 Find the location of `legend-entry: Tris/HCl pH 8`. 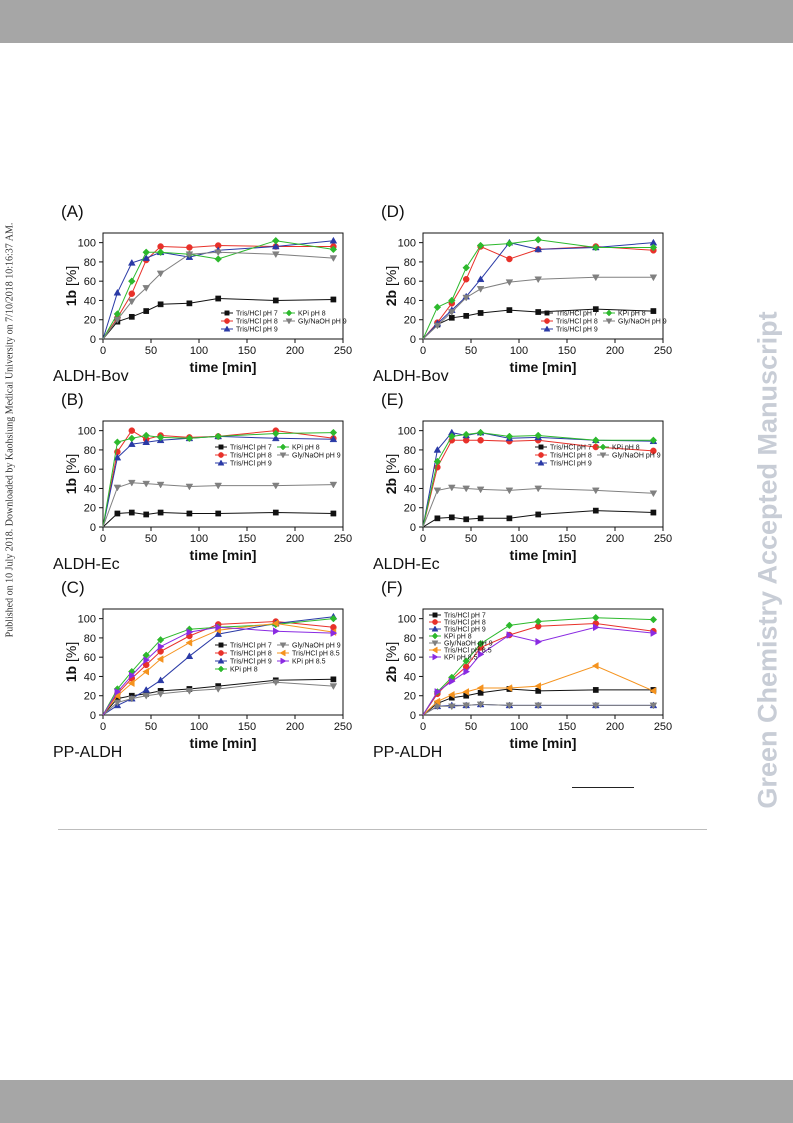

legend-entry: Tris/HCl pH 8 is located at coordinates (257, 322).